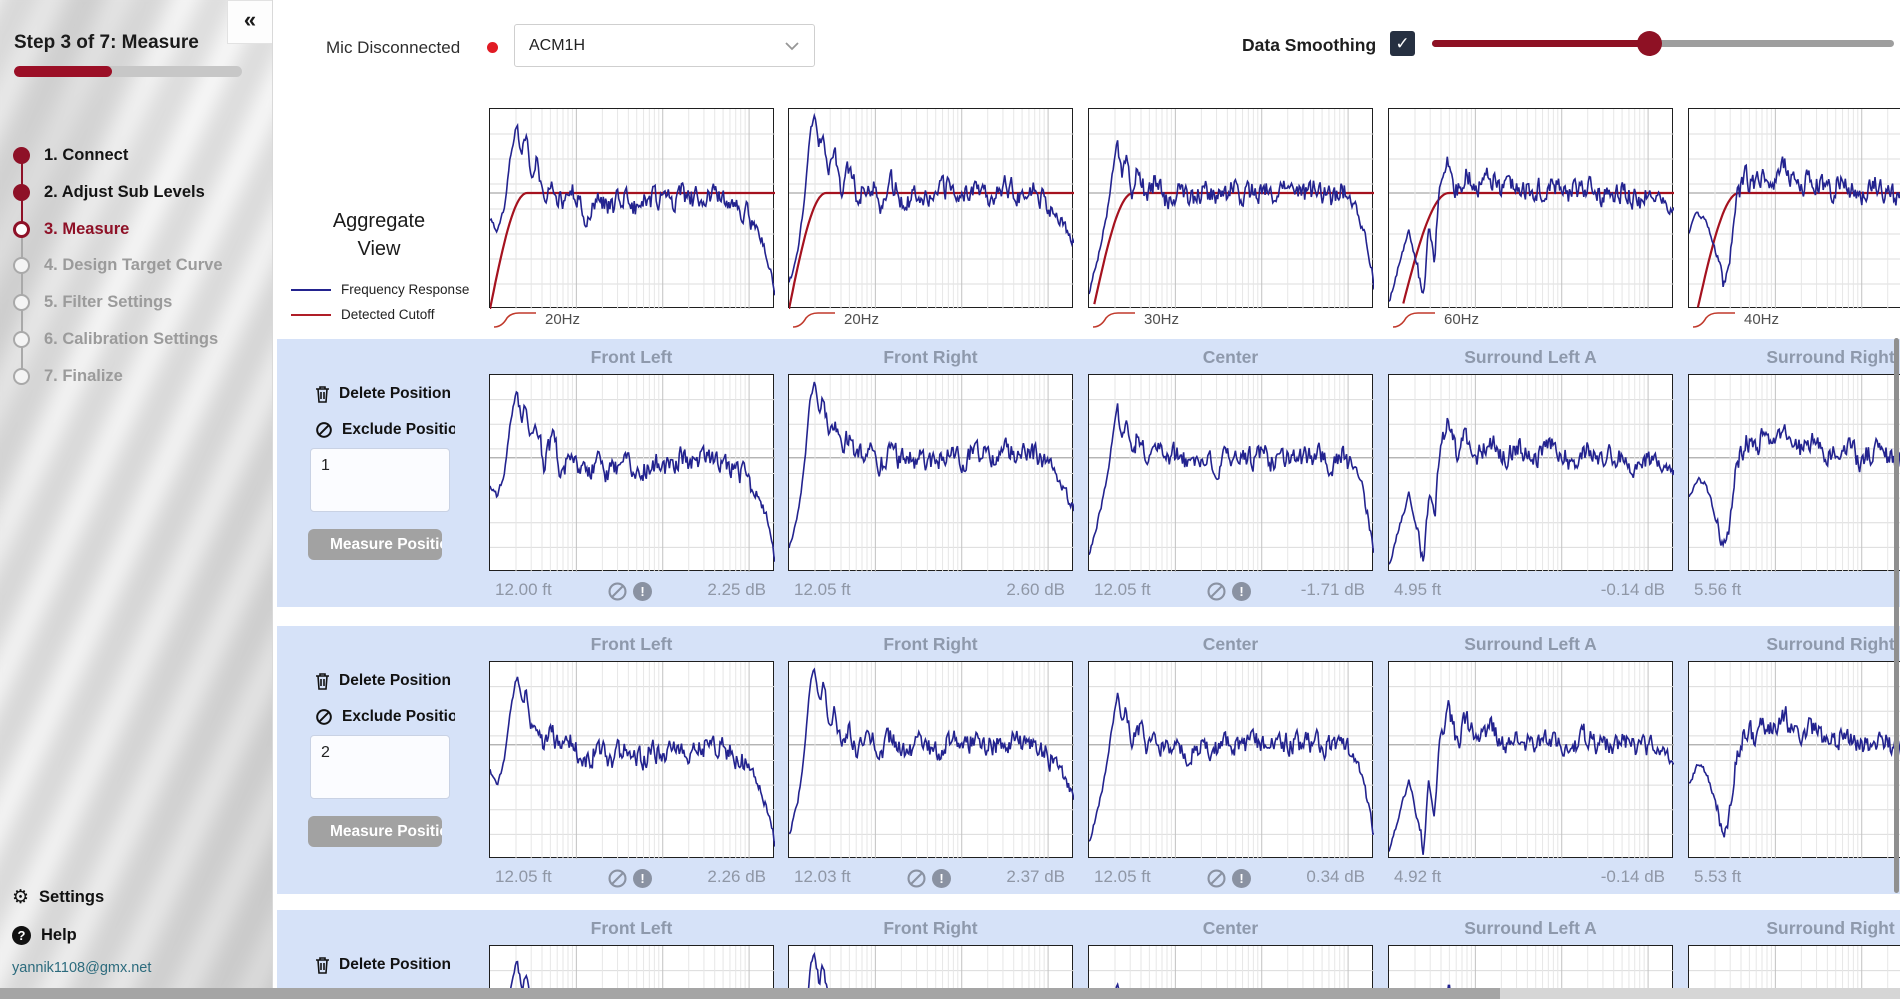 The image size is (1900, 999). What do you see at coordinates (492, 47) in the screenshot?
I see `mic-status-dot-icon` at bounding box center [492, 47].